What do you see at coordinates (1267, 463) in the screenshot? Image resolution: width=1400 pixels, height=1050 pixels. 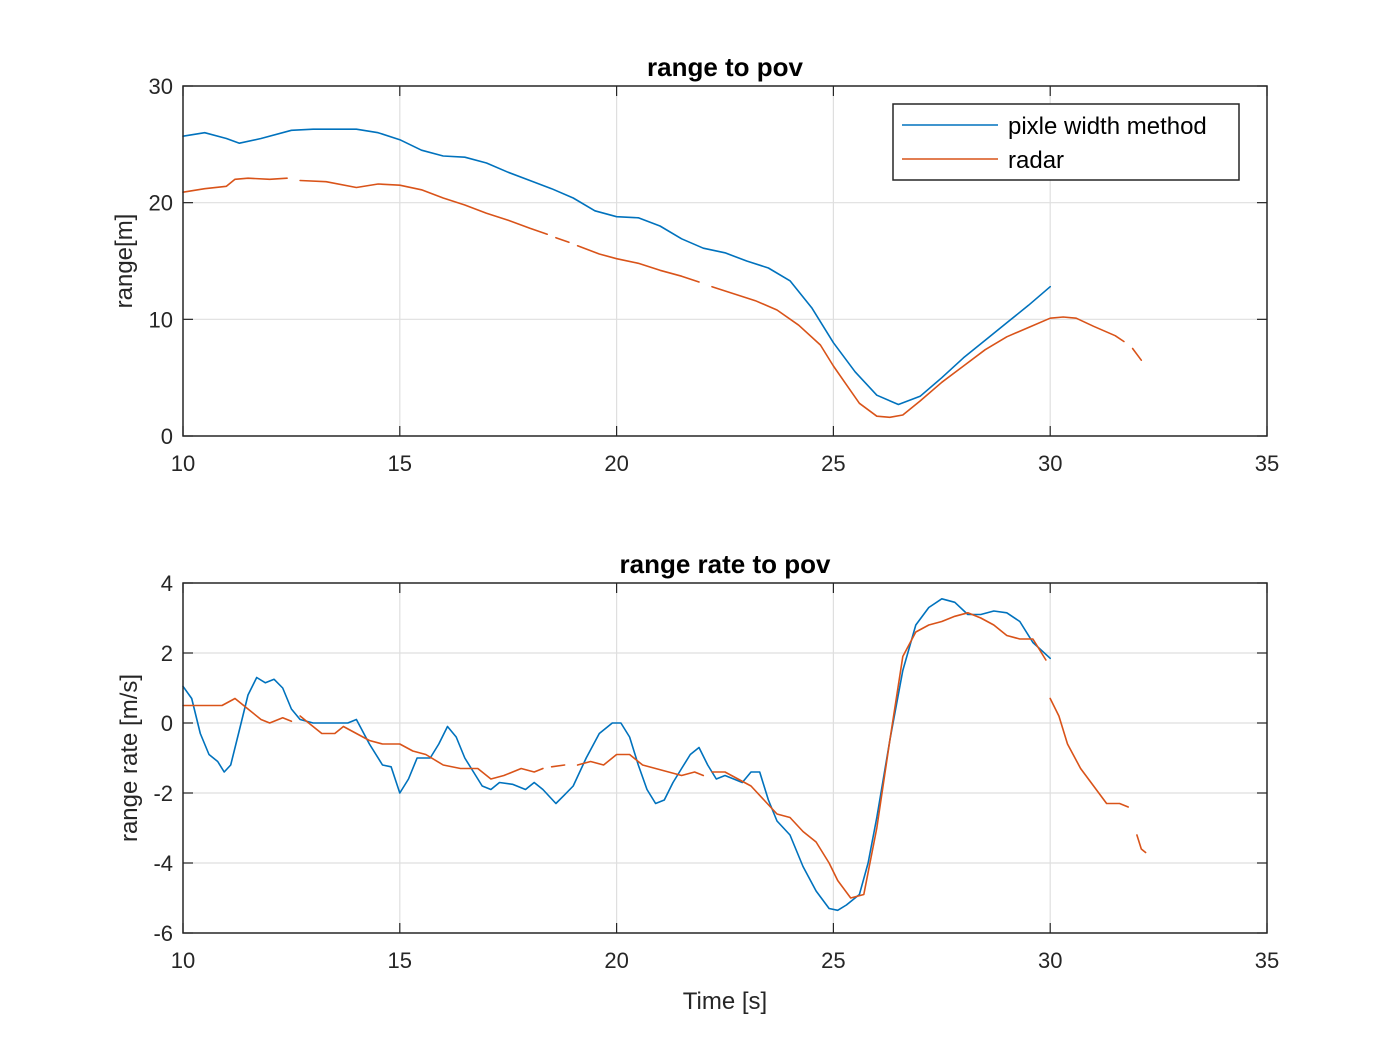 I see `range-xtick-label: 35` at bounding box center [1267, 463].